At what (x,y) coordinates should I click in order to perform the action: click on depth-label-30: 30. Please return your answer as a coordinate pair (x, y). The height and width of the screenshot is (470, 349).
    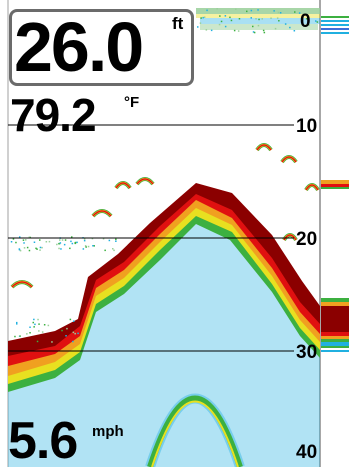
    Looking at the image, I should click on (307, 352).